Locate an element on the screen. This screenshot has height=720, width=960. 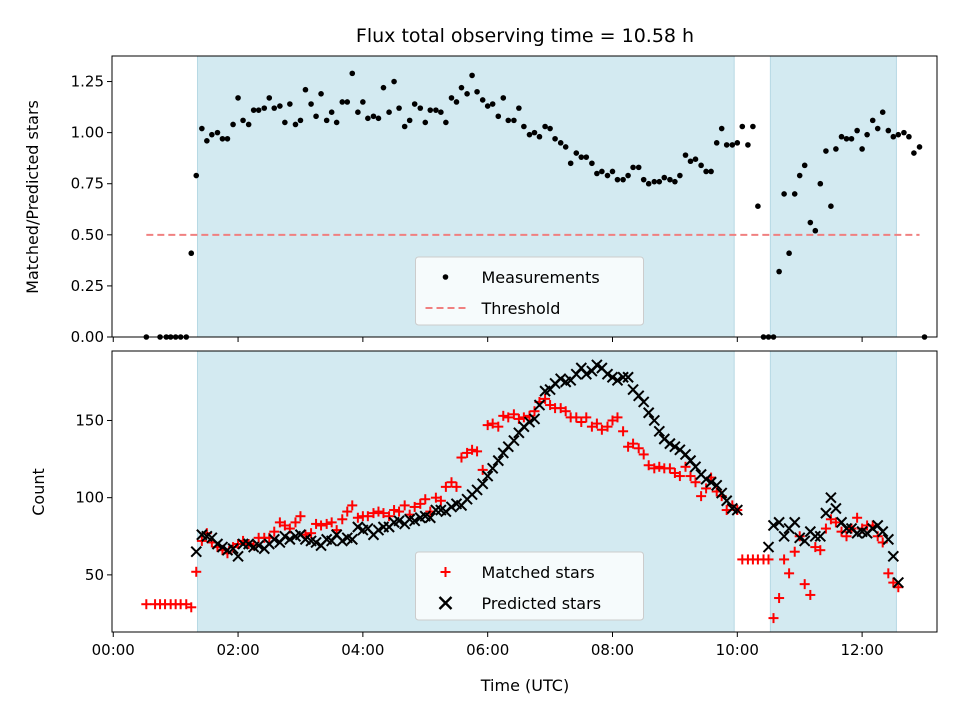
y-tick-label: 0.50 is located at coordinates (87, 235).